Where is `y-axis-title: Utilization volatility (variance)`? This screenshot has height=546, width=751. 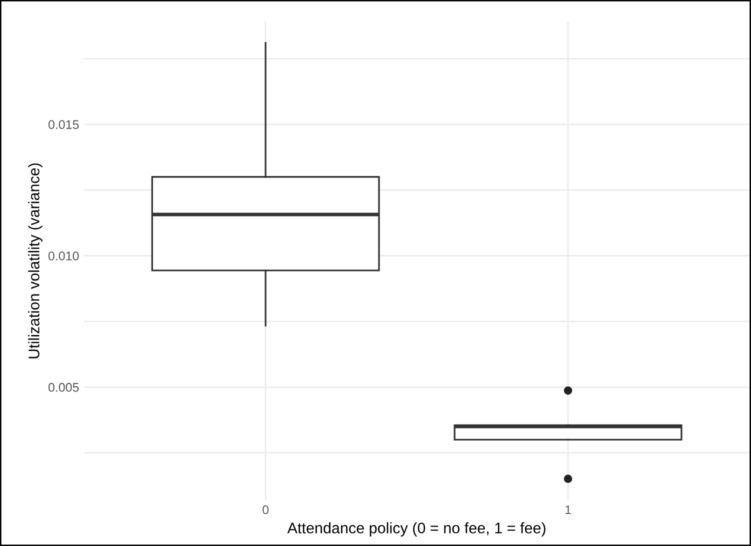
y-axis-title: Utilization volatility (variance) is located at coordinates (35, 260).